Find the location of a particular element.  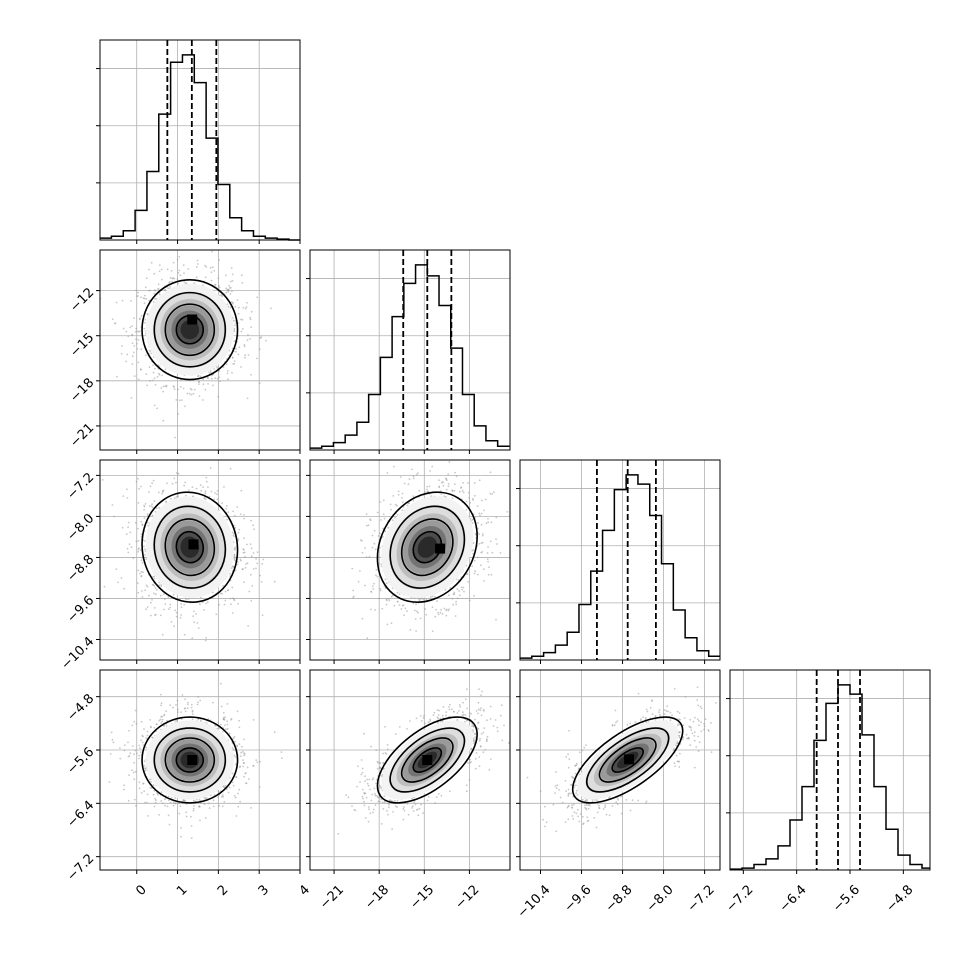

contour-line-1.5 is located at coordinates (190, 547).